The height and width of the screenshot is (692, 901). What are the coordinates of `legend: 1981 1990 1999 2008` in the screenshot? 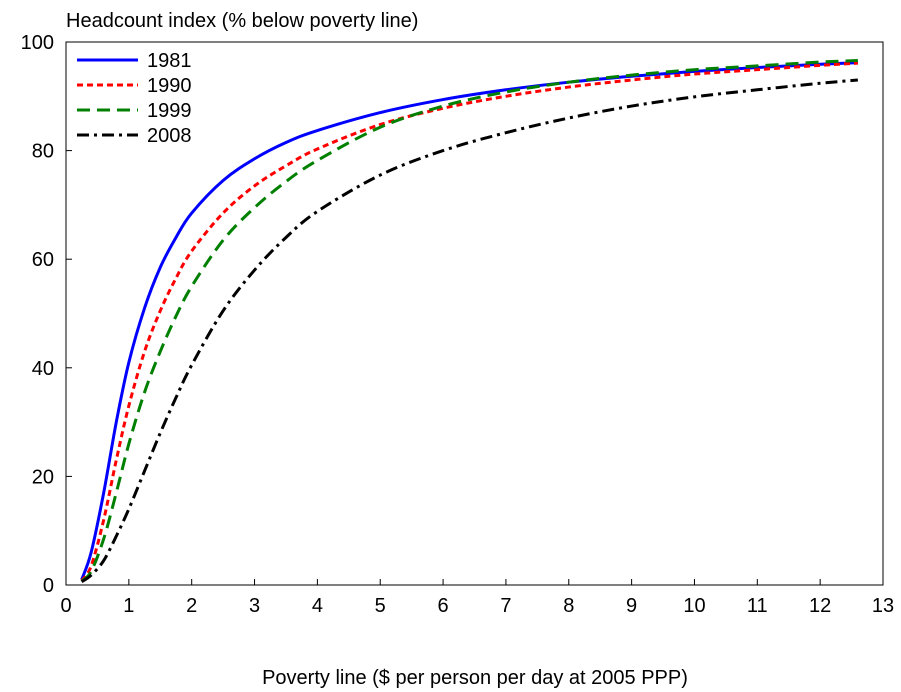 It's located at (134, 98).